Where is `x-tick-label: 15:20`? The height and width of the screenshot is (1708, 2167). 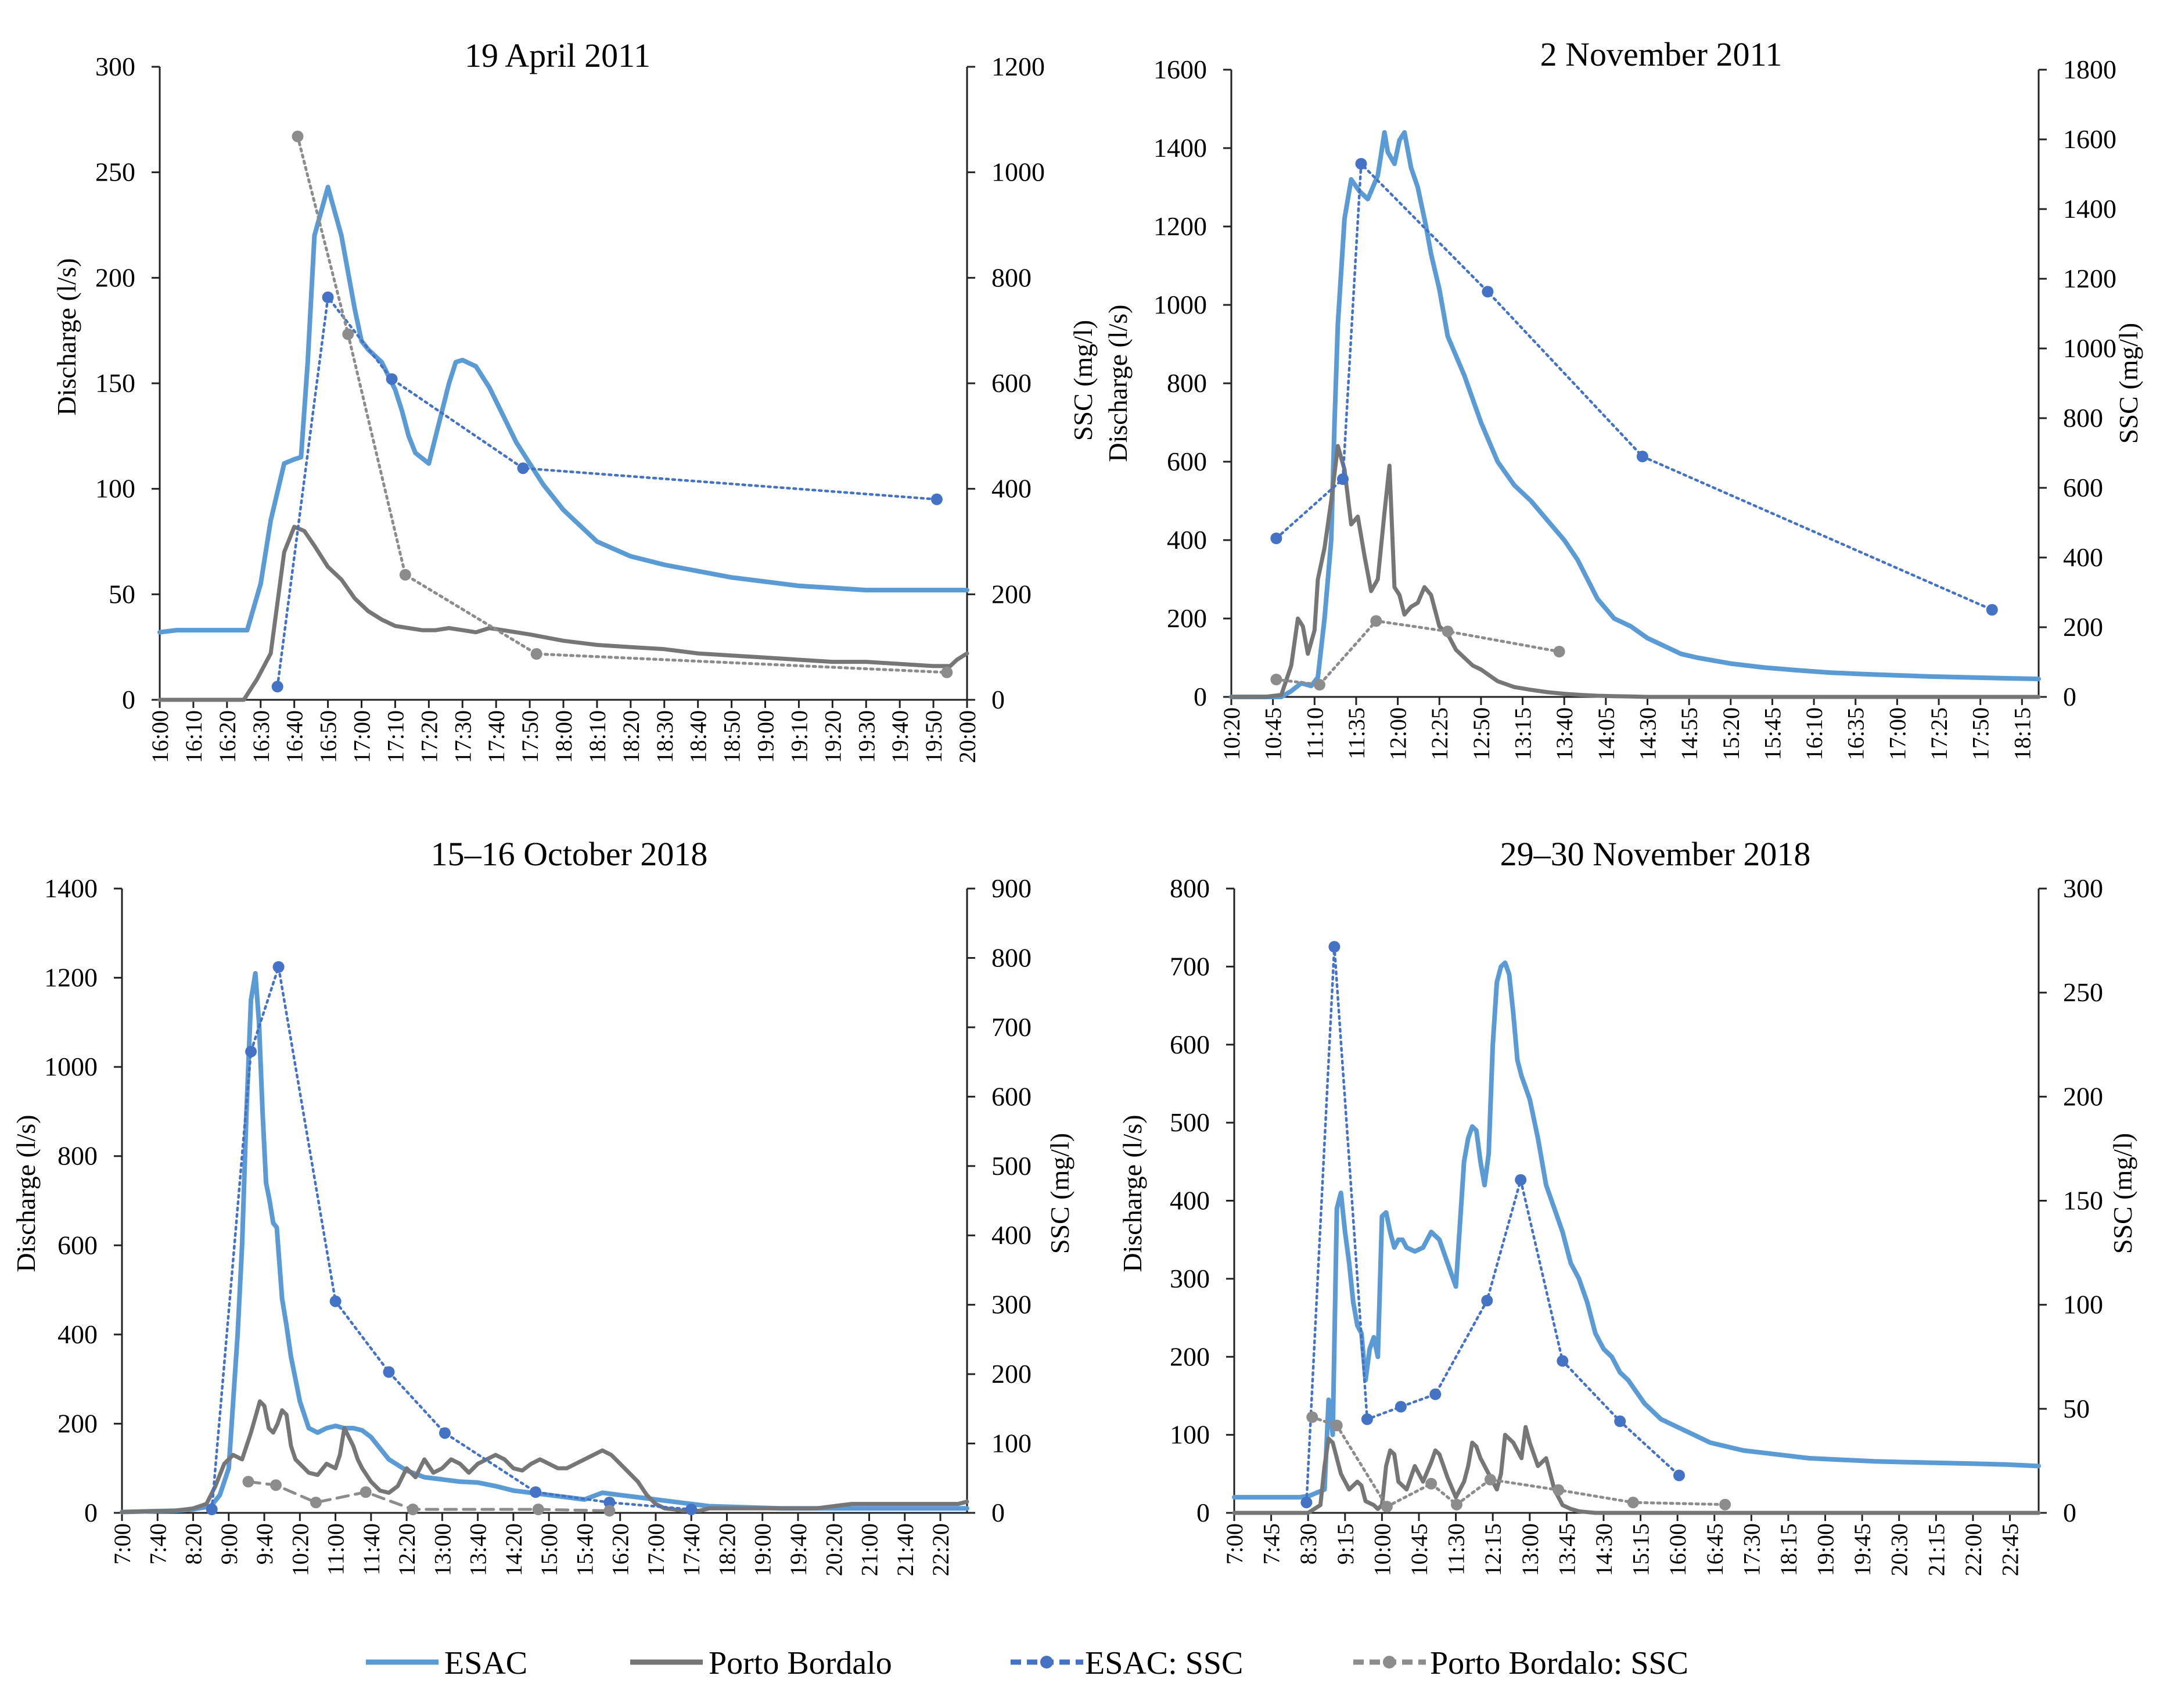
x-tick-label: 15:20 is located at coordinates (1731, 733).